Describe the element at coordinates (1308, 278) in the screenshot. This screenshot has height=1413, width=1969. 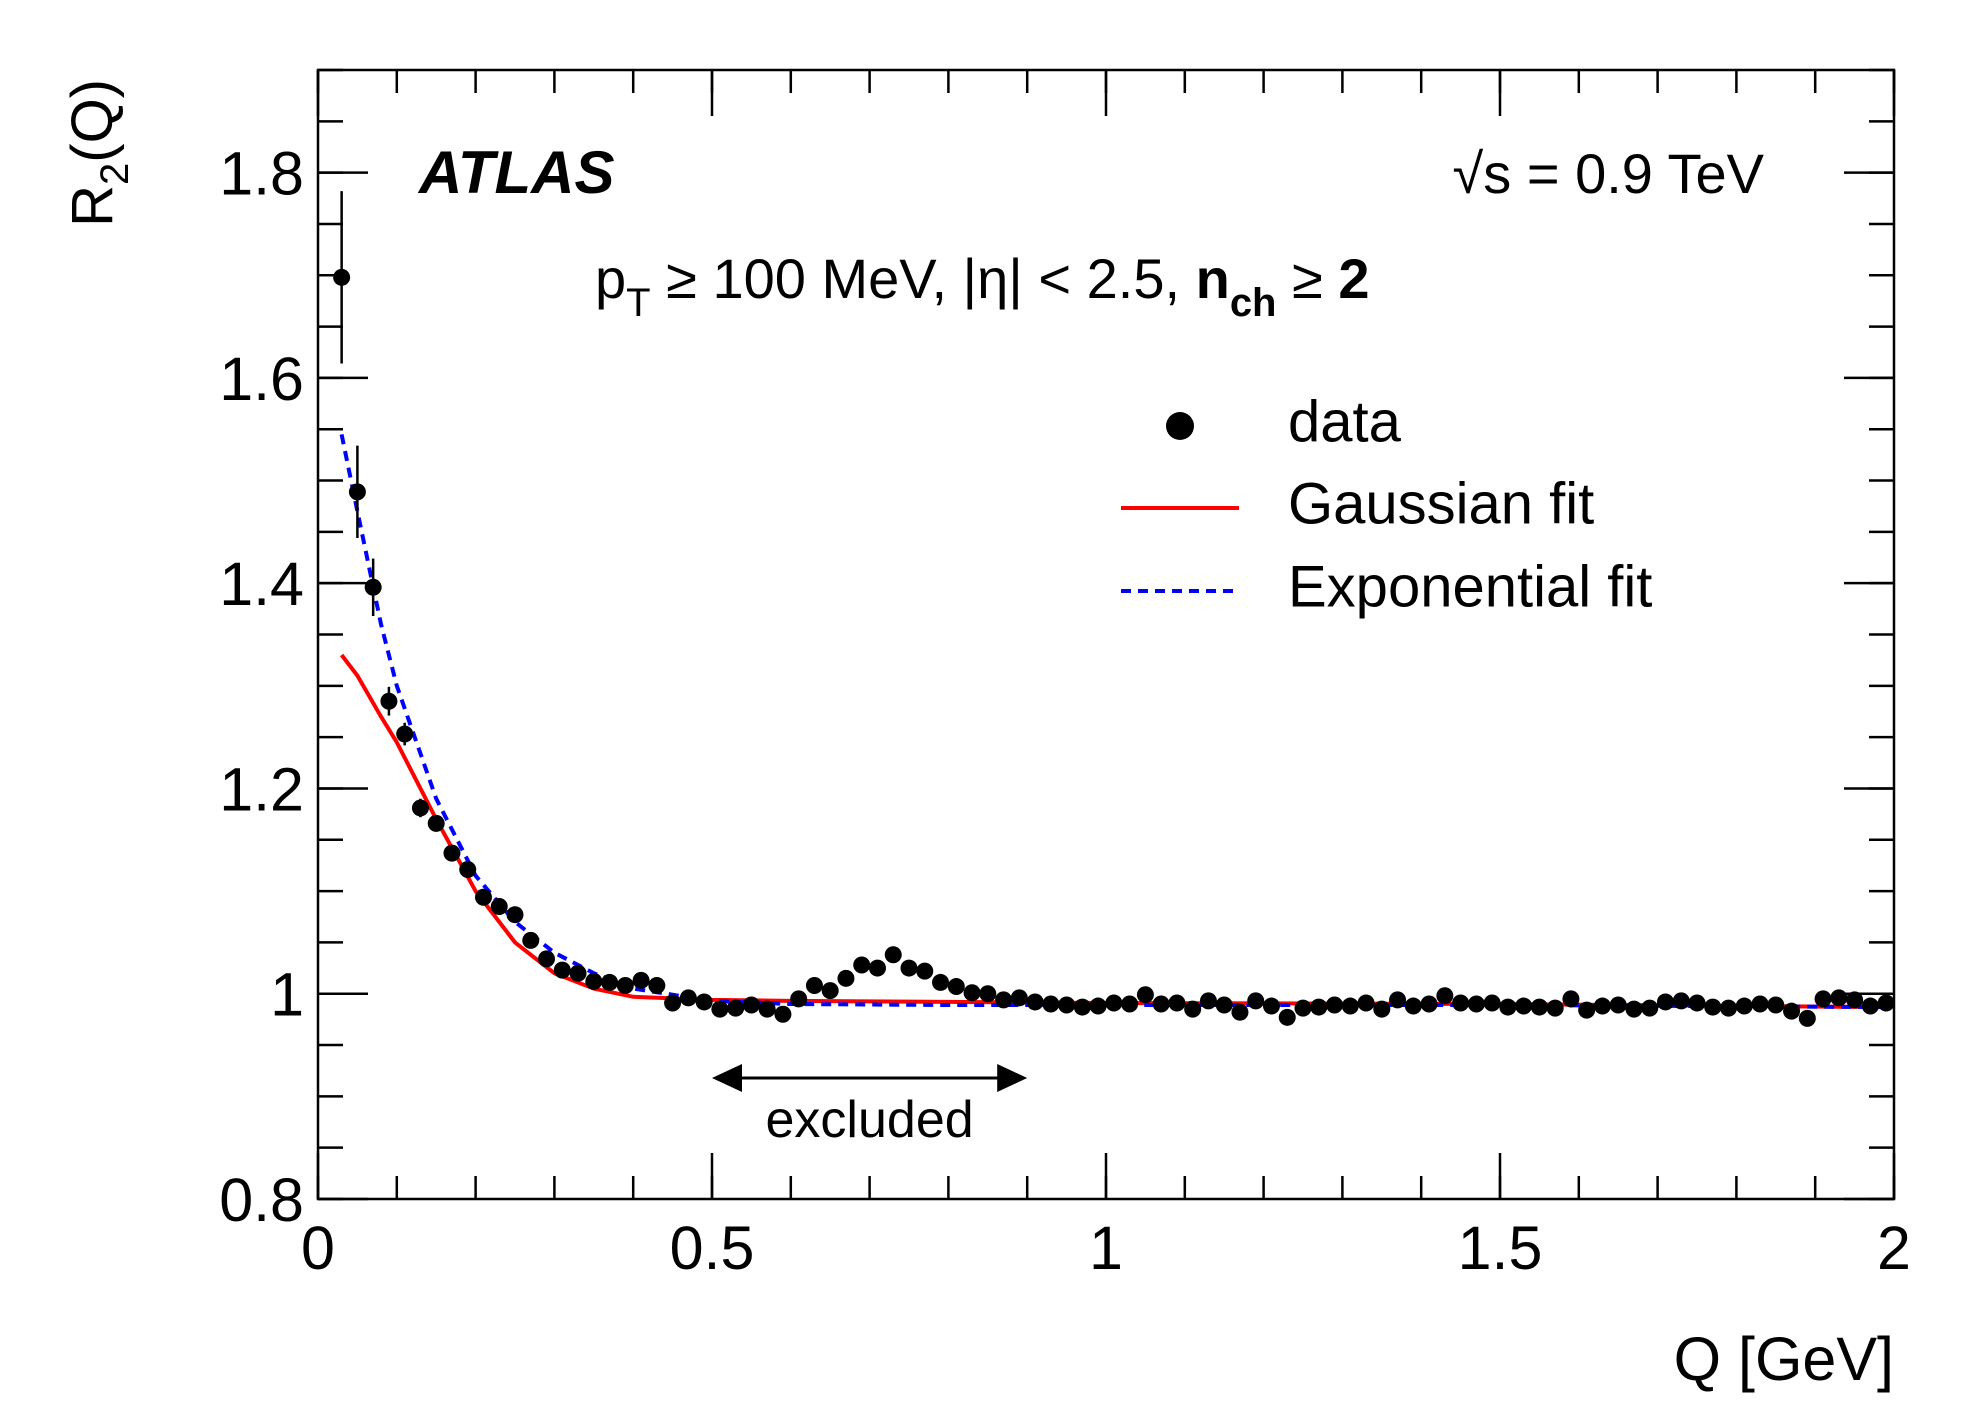
I see `cuts-part: ≥` at that location.